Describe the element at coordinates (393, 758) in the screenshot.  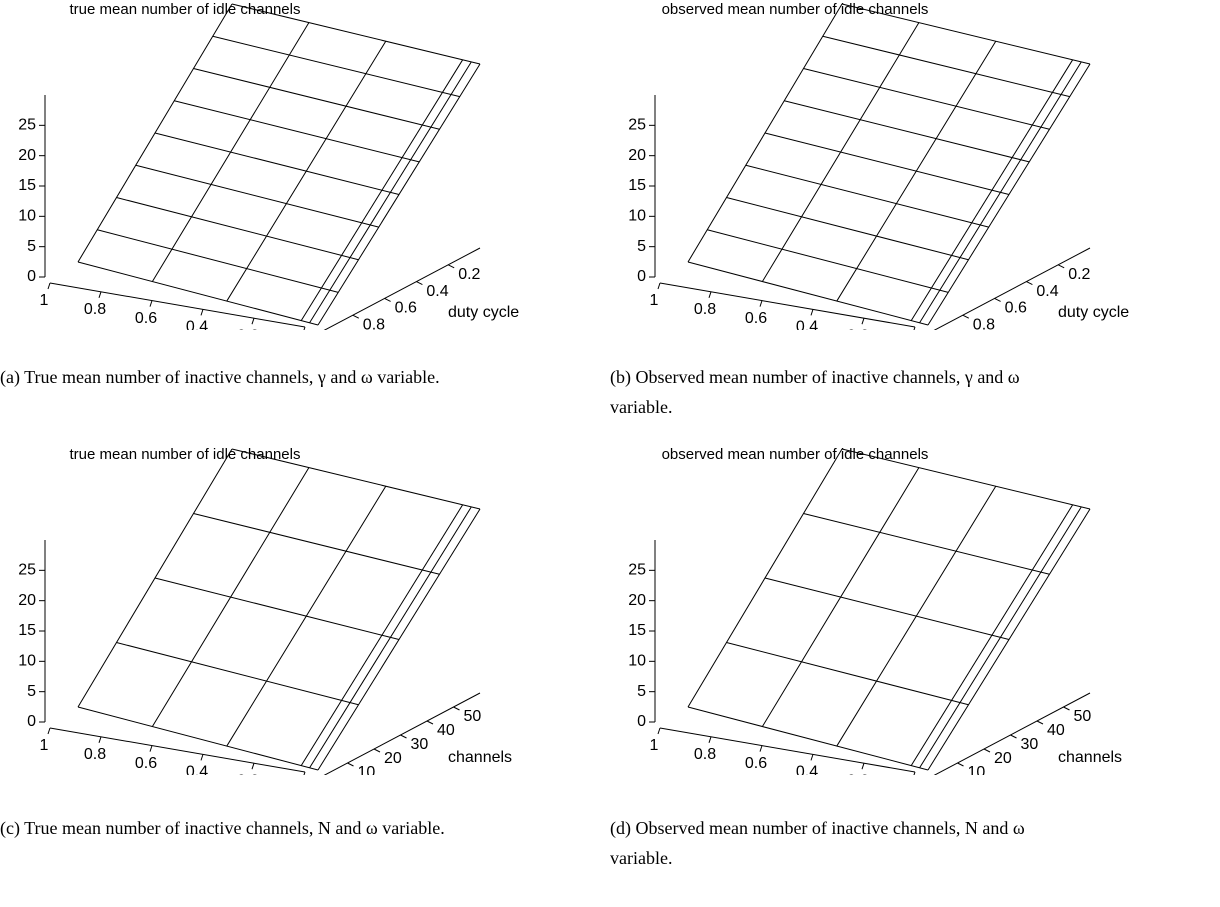
I see `y-tick-label: 20` at that location.